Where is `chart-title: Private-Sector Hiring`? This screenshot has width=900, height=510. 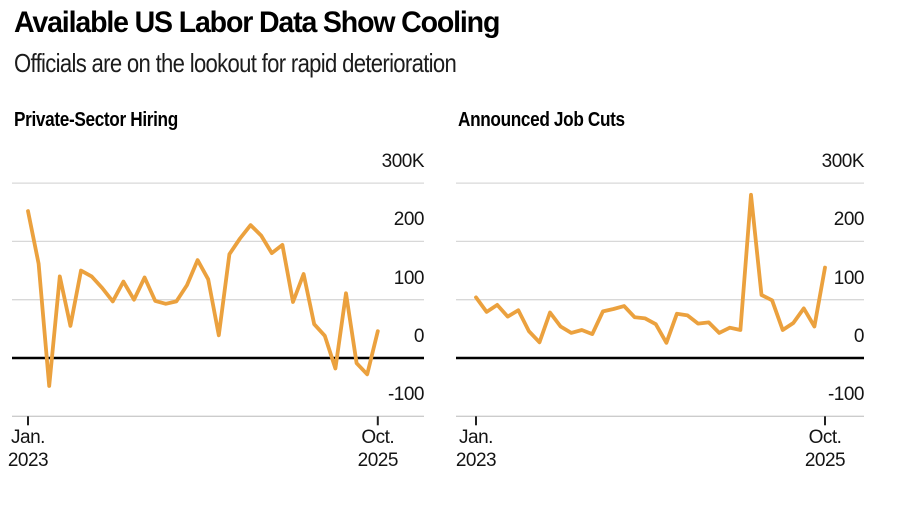 chart-title: Private-Sector Hiring is located at coordinates (96, 120).